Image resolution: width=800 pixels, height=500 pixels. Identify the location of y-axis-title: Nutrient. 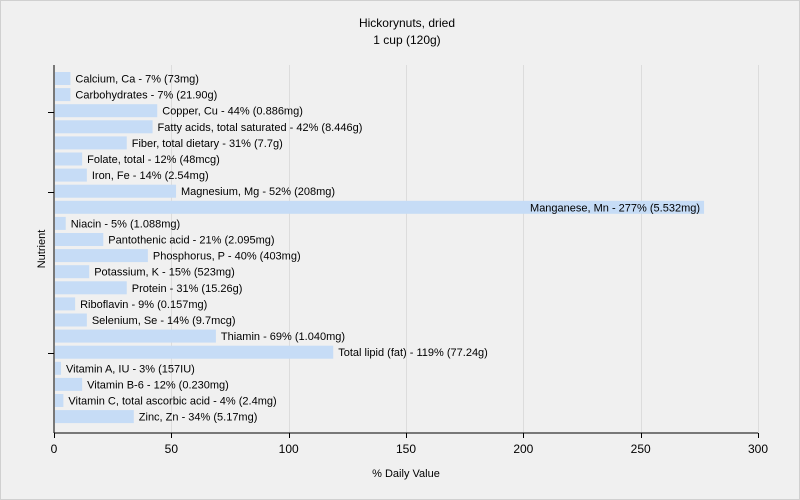
(42, 249).